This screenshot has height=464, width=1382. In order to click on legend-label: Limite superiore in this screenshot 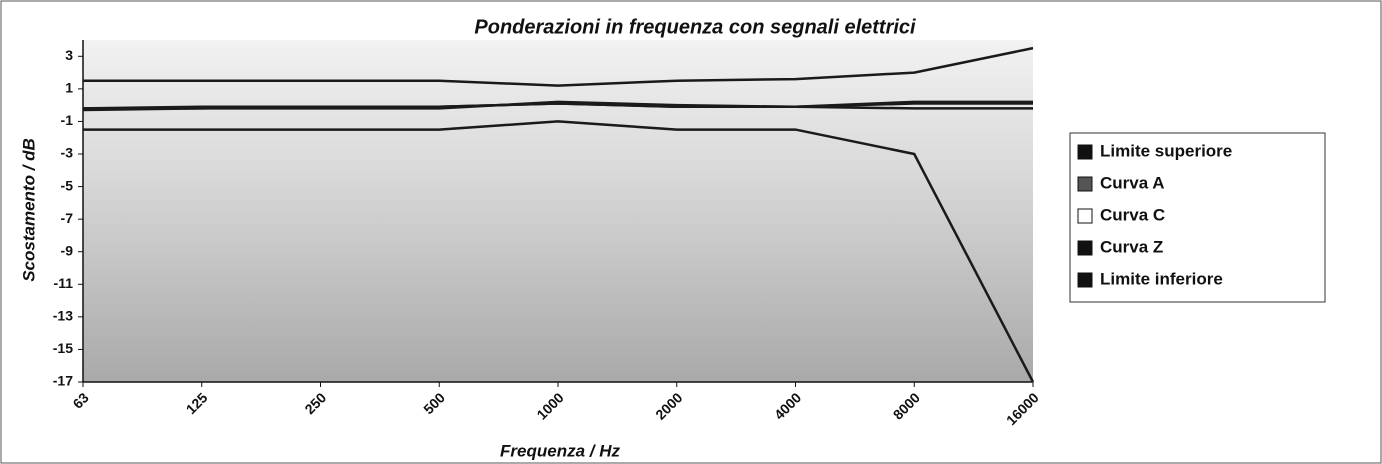, I will do `click(1166, 150)`.